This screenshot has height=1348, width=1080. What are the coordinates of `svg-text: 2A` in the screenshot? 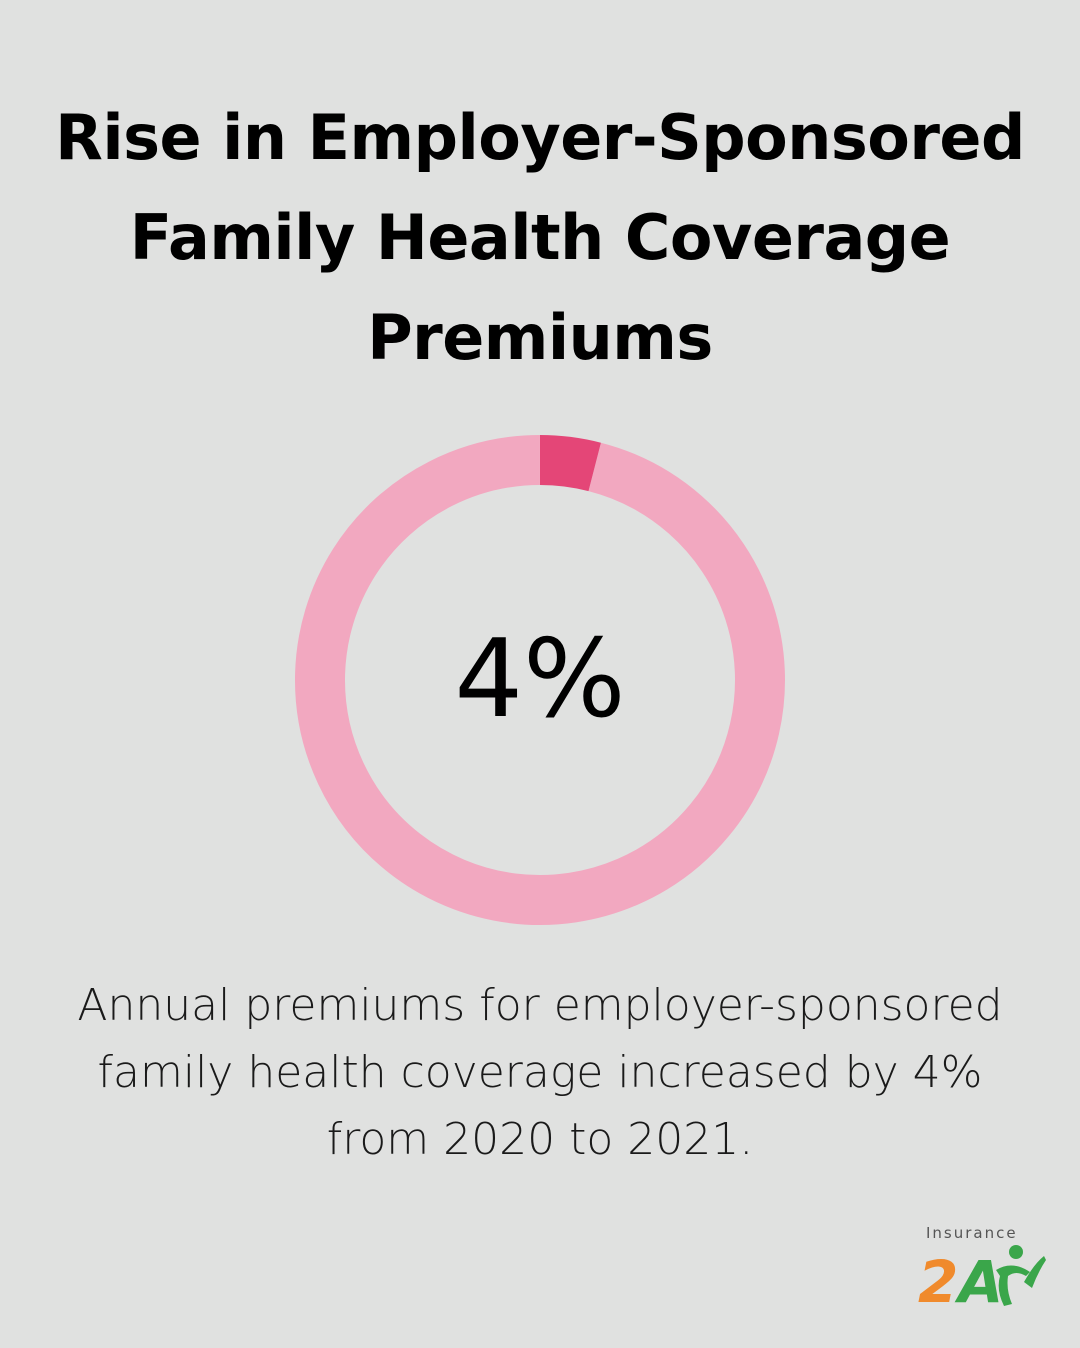 It's located at (960, 1280).